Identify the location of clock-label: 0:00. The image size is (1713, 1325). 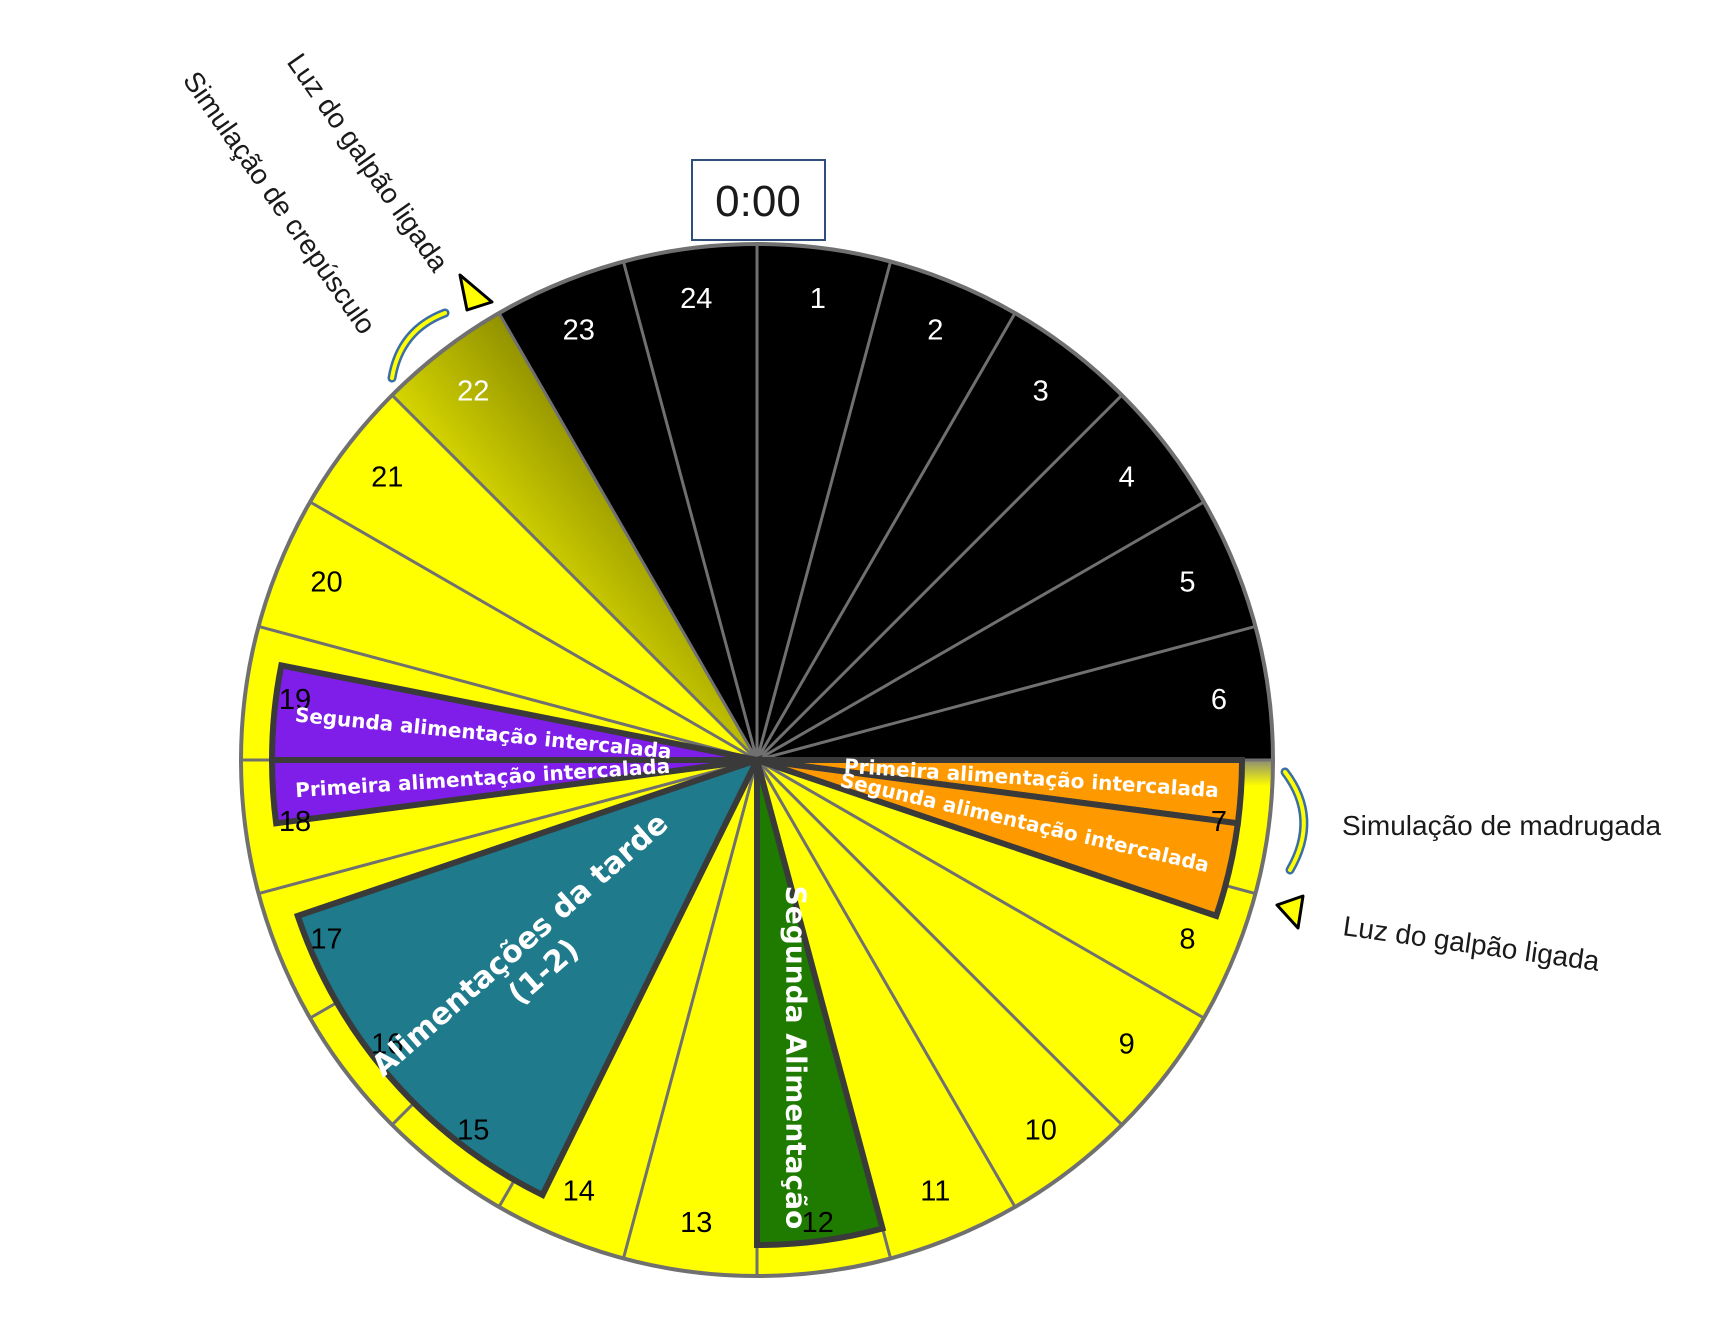
(758, 201).